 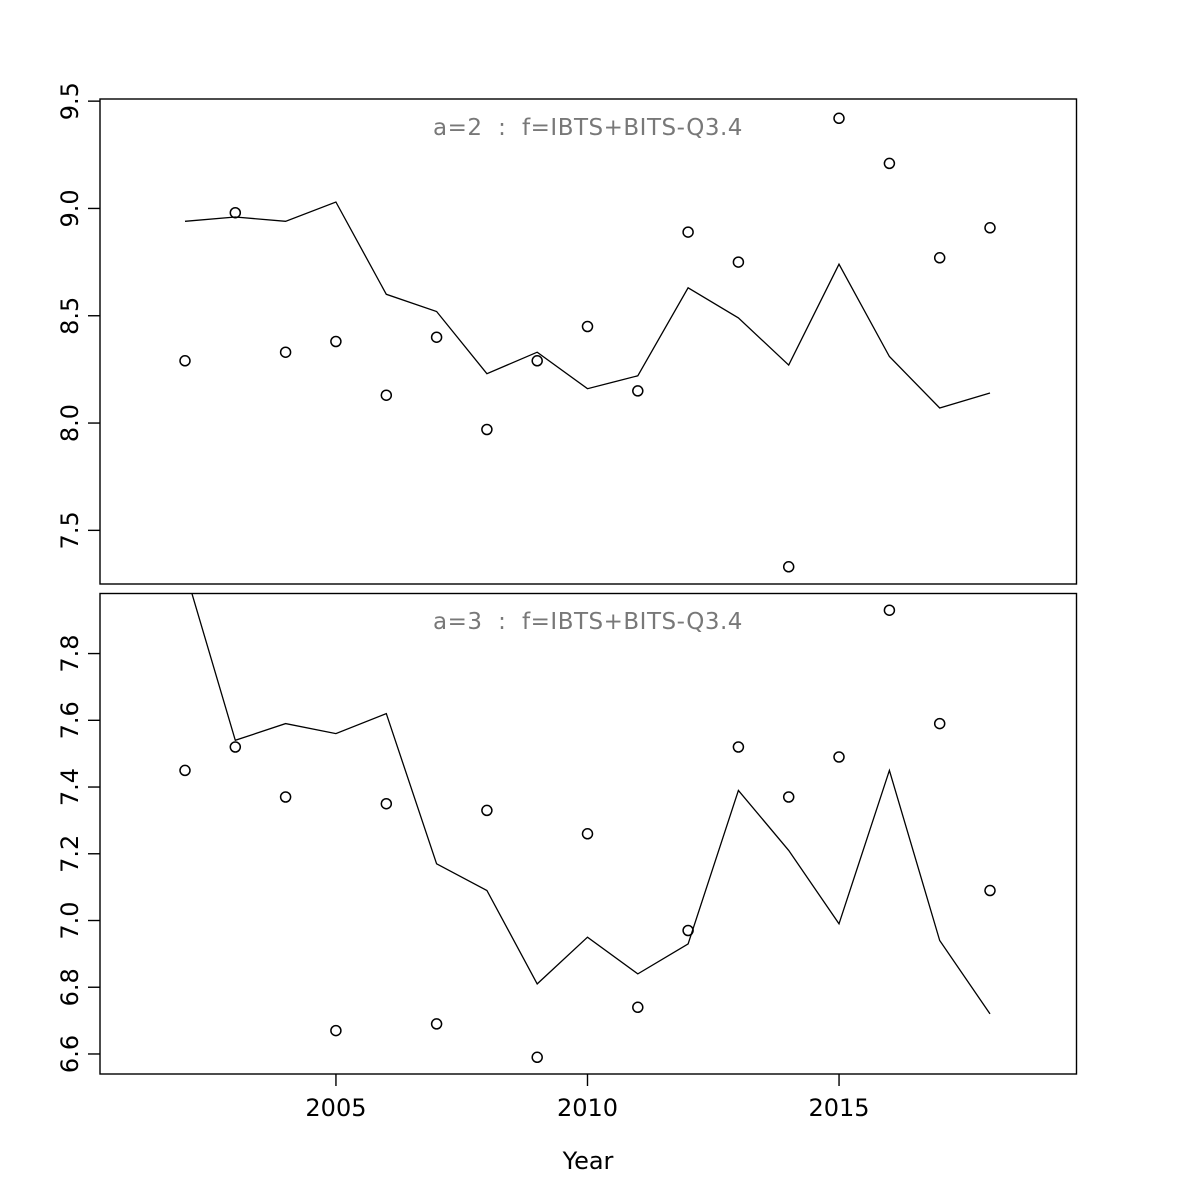 What do you see at coordinates (285, 352) in the screenshot?
I see `data-point-a2-2004` at bounding box center [285, 352].